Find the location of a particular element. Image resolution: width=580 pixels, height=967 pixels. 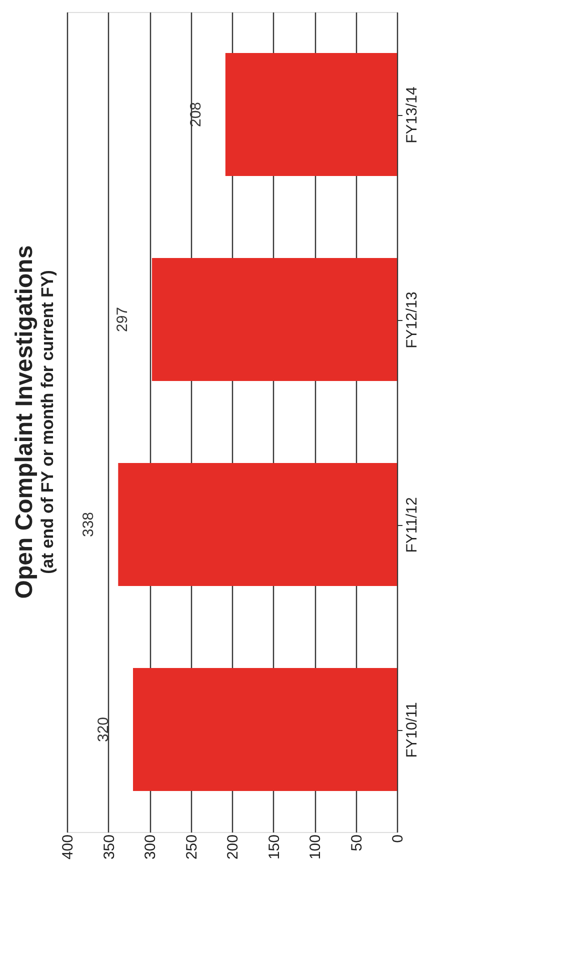

x-tick-label: 350 is located at coordinates (109, 847).